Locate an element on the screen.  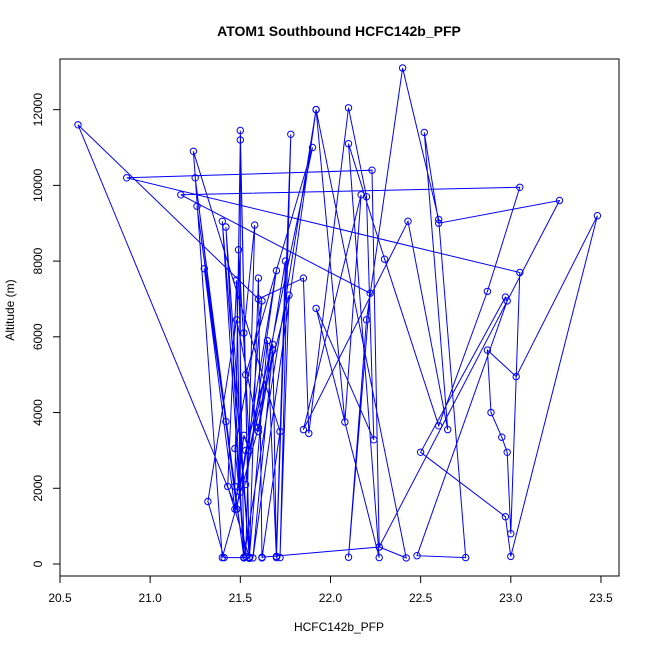
x-axis-label: HCFC142b_PFP is located at coordinates (339, 627).